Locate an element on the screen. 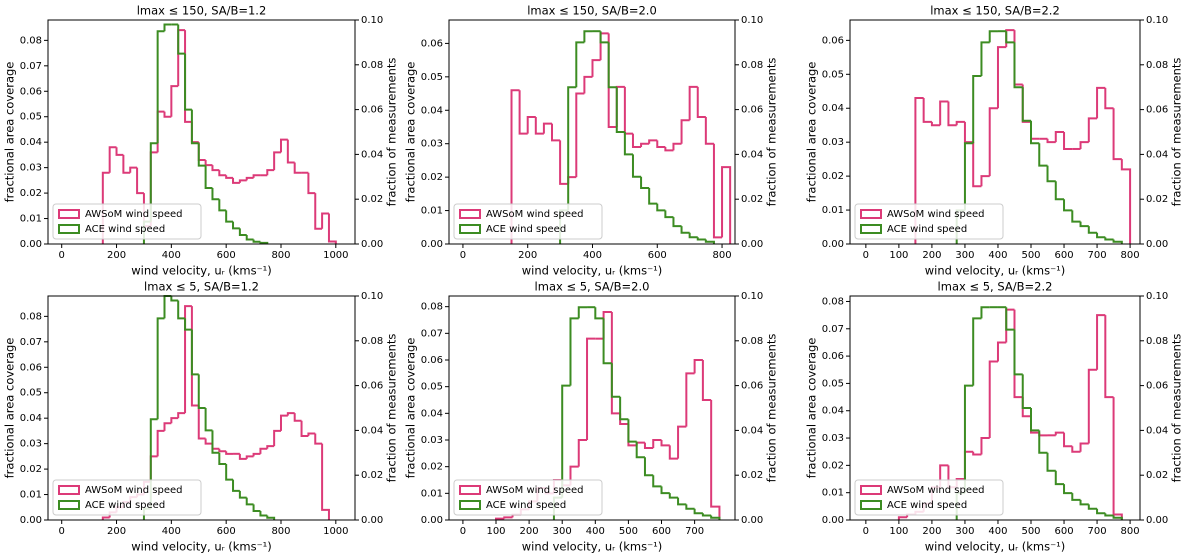 This screenshot has height=558, width=1200. y2-tick-label: 0.00 is located at coordinates (1157, 244).